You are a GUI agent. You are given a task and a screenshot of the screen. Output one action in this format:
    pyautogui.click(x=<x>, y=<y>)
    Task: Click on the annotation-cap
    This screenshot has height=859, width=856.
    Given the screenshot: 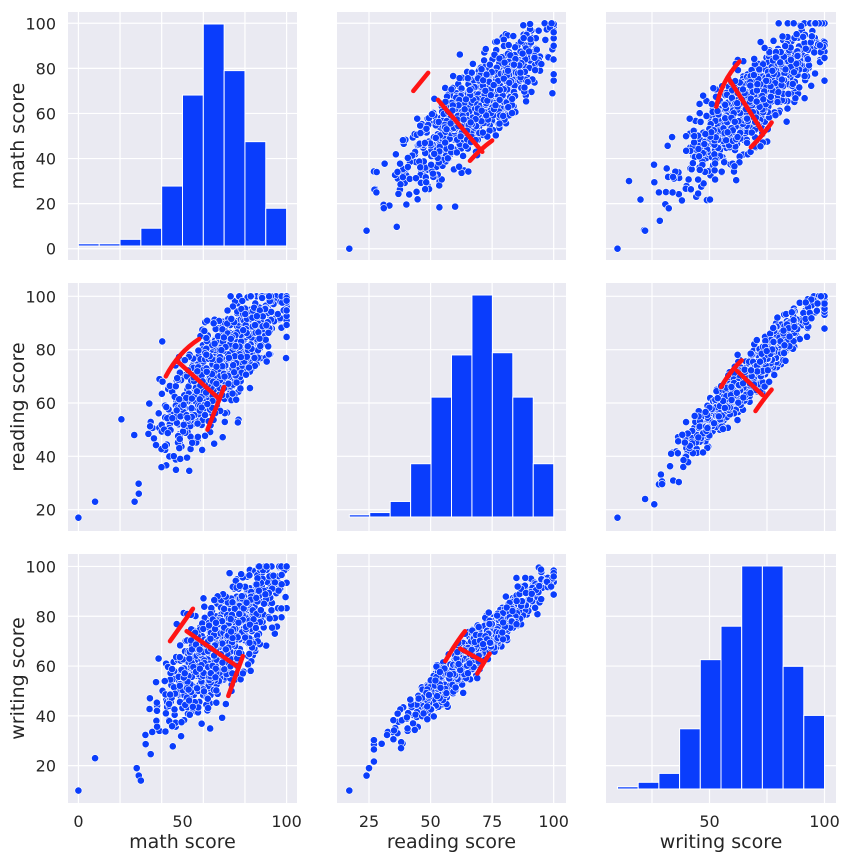 What is the action you would take?
    pyautogui.click(x=236, y=676)
    